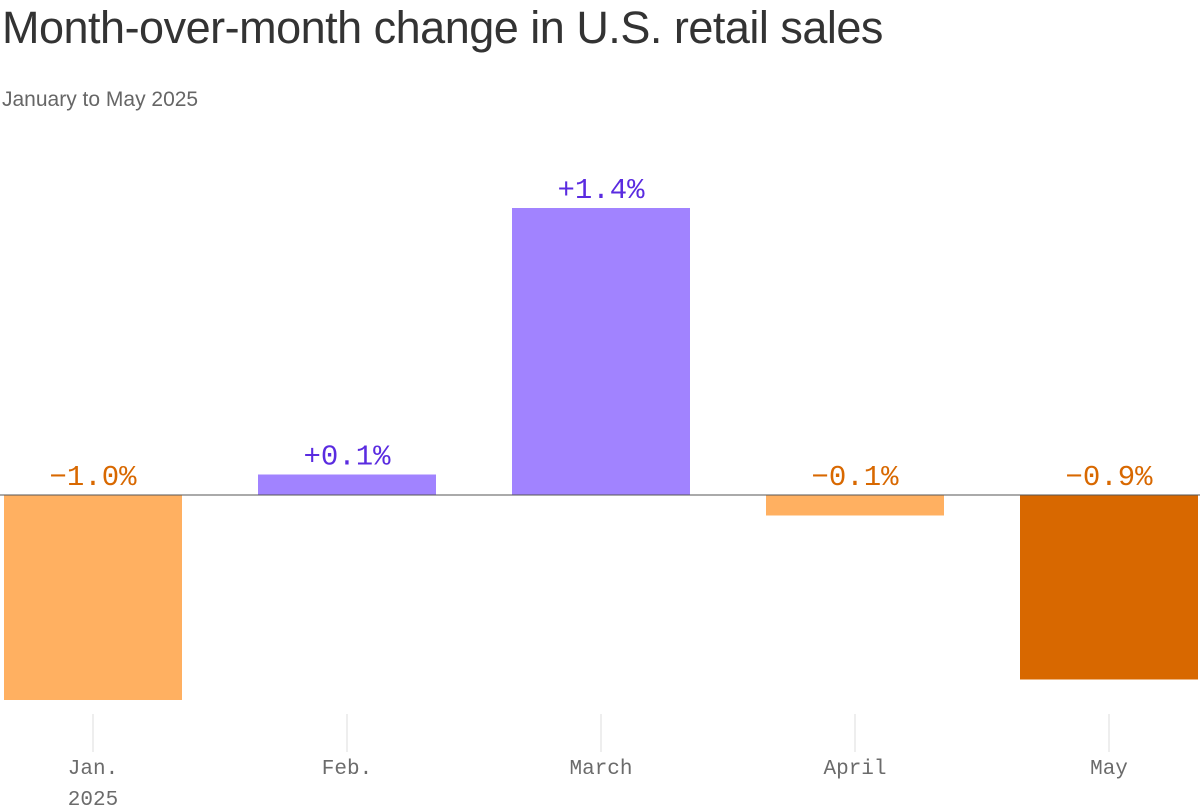 Image resolution: width=1200 pixels, height=812 pixels. What do you see at coordinates (1109, 769) in the screenshot?
I see `x-tick-label: May` at bounding box center [1109, 769].